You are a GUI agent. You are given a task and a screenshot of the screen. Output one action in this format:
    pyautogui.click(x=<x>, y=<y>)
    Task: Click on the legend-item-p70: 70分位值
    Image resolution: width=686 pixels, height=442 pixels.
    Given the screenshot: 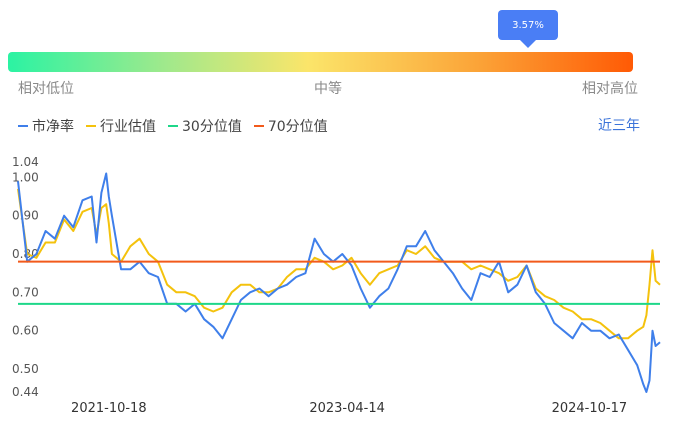 What is the action you would take?
    pyautogui.click(x=290, y=126)
    